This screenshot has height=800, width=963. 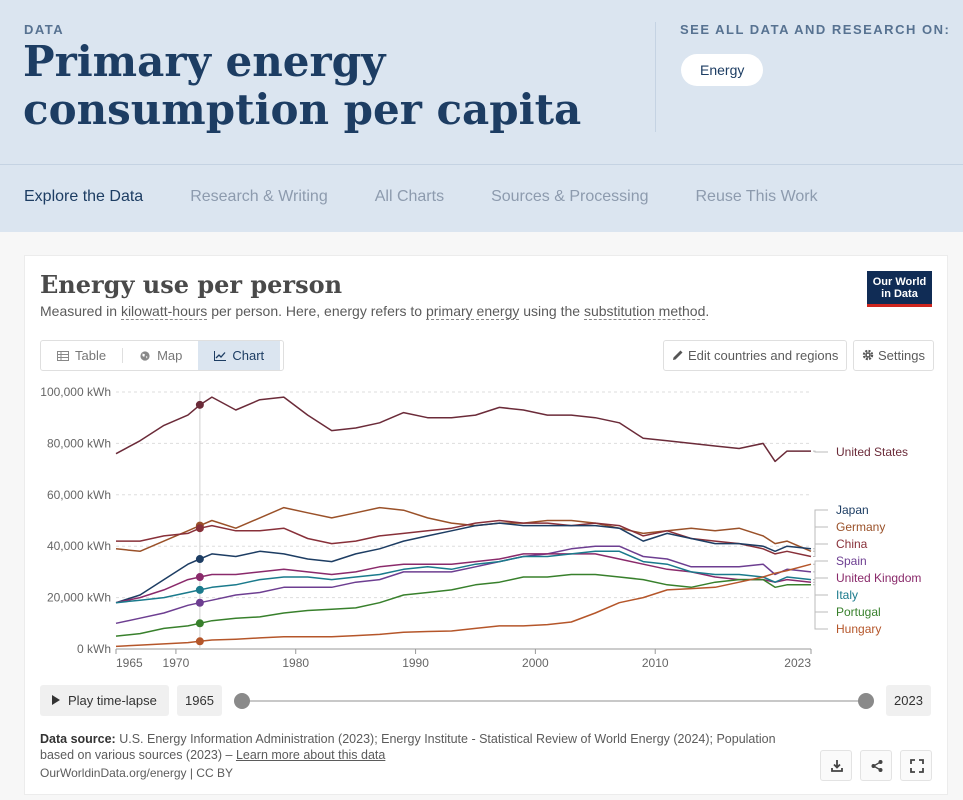 I want to click on x-tick-label: 2000, so click(x=535, y=663).